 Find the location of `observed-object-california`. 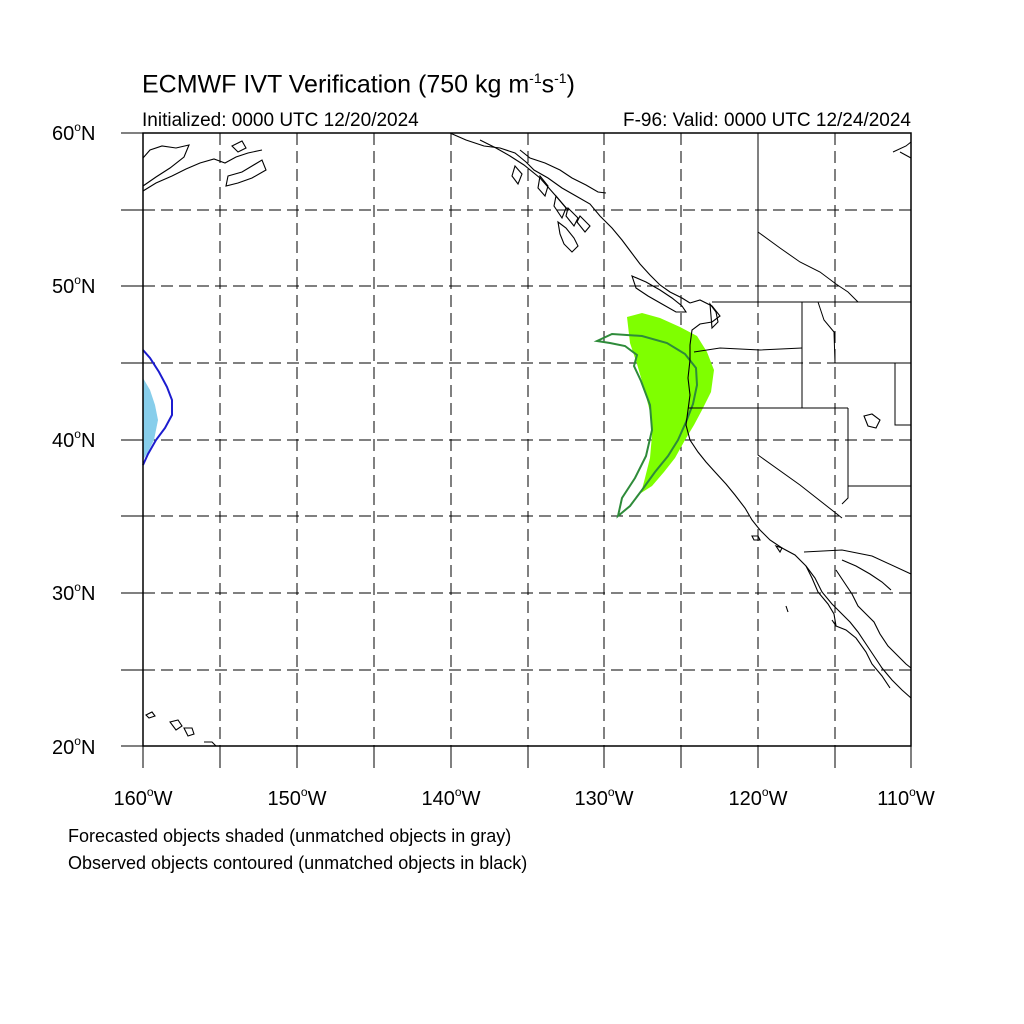

observed-object-california is located at coordinates (646, 425).